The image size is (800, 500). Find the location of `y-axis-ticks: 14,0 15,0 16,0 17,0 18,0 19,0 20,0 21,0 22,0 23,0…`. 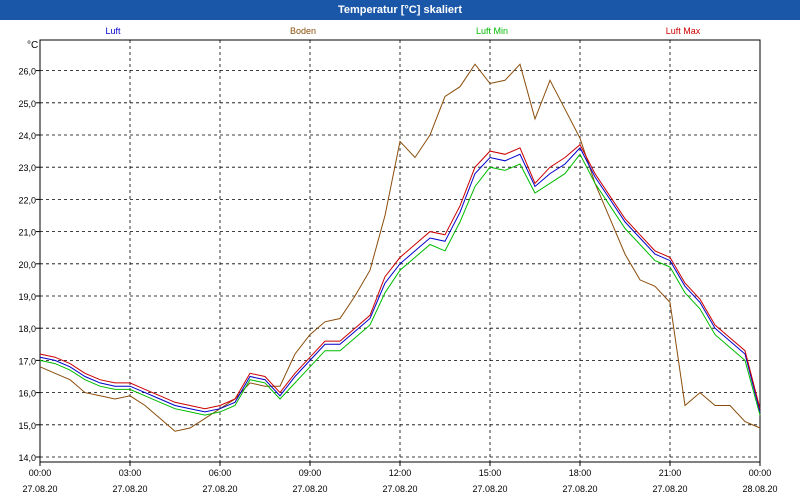

y-axis-ticks: 14,0 15,0 16,0 17,0 18,0 19,0 20,0 21,0 22,0 23,0… is located at coordinates (29, 265).